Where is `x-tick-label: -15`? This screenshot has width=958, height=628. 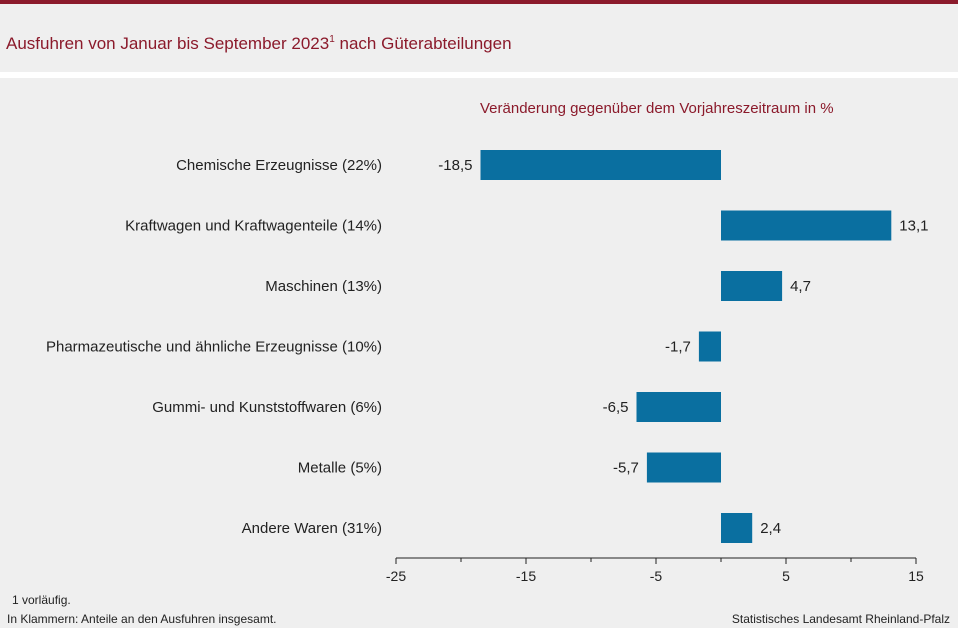
x-tick-label: -15 is located at coordinates (526, 576).